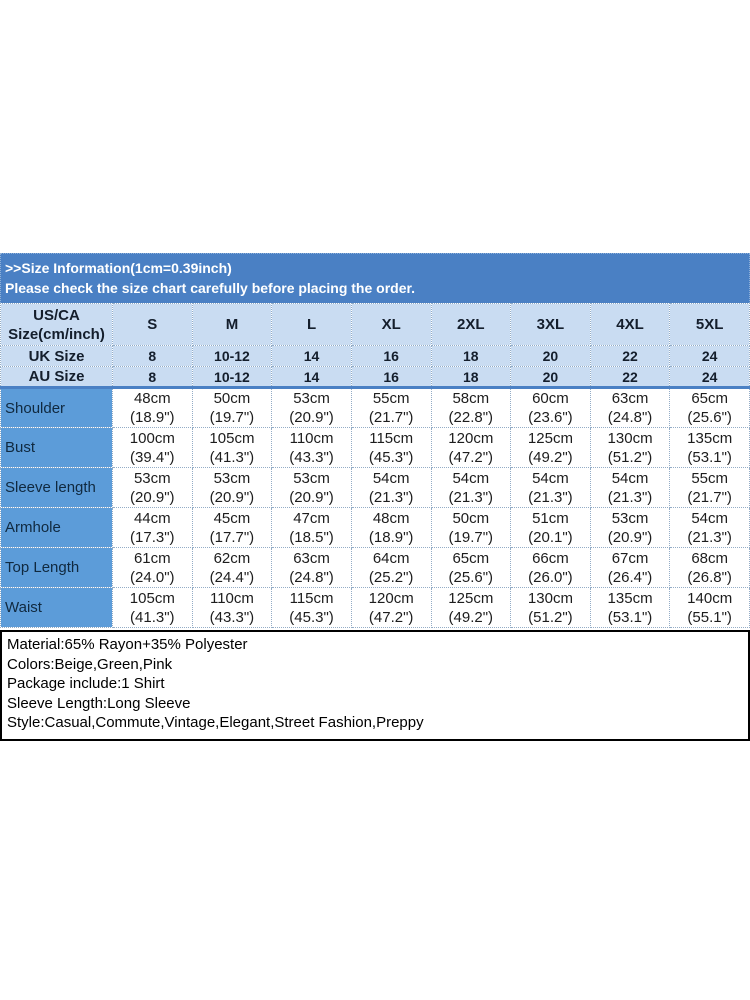  What do you see at coordinates (90, 664) in the screenshot?
I see `product-info-line: Colors:Beige,Green,Pink` at bounding box center [90, 664].